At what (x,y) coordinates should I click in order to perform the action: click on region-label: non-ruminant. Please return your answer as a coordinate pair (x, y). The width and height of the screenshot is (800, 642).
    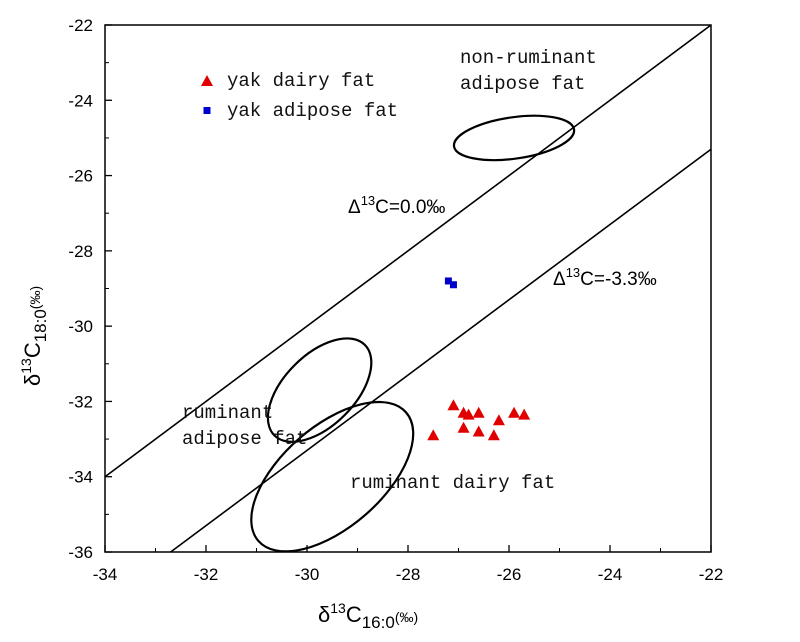
    Looking at the image, I should click on (528, 58).